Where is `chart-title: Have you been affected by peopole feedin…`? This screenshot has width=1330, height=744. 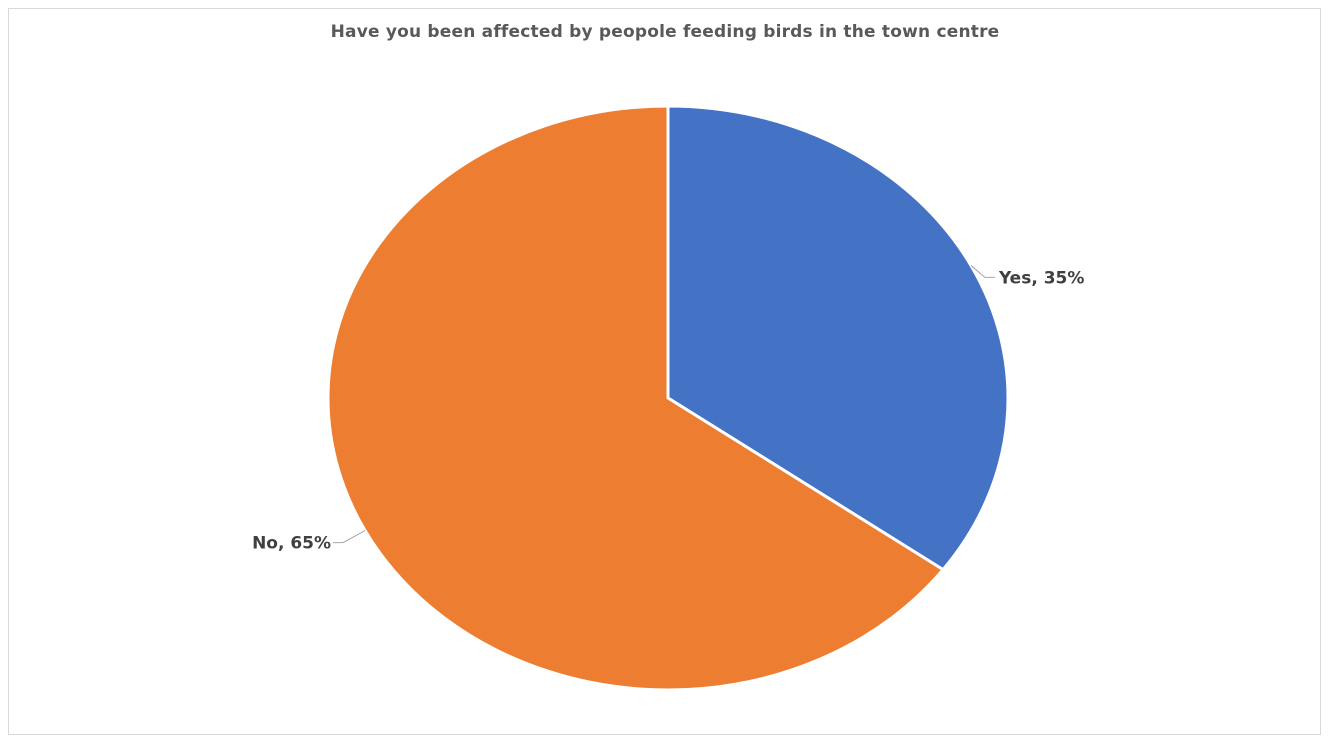
chart-title: Have you been affected by peopole feedin… is located at coordinates (665, 32).